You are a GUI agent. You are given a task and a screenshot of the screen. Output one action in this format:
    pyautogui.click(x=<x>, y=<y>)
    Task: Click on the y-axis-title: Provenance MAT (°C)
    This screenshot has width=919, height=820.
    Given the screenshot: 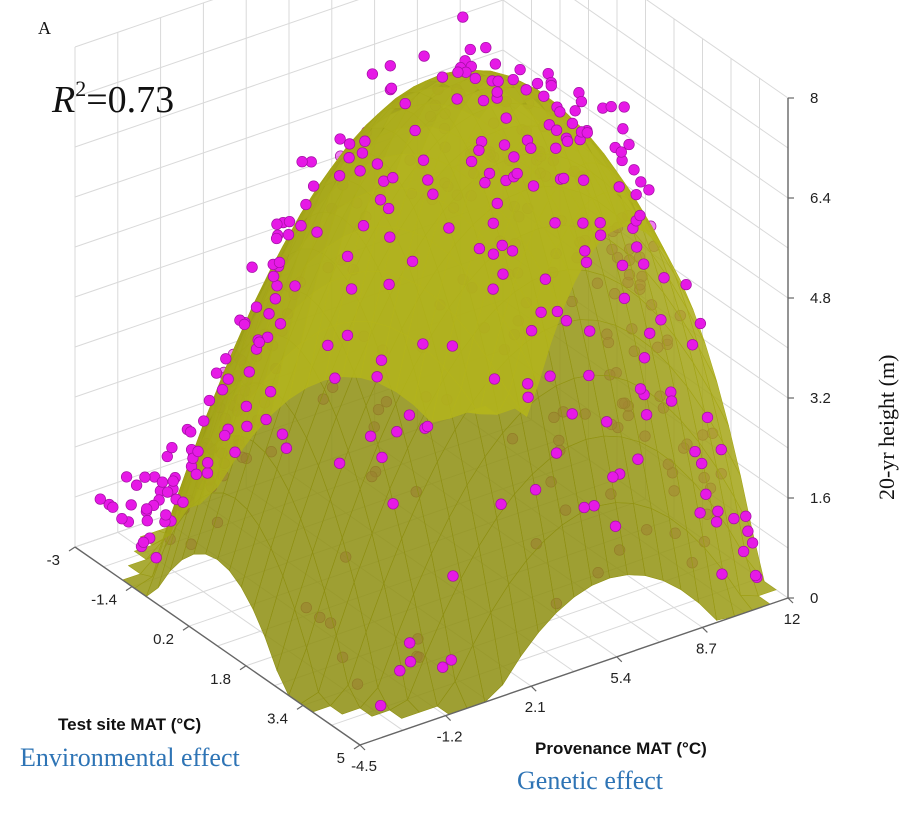 What is the action you would take?
    pyautogui.click(x=621, y=748)
    